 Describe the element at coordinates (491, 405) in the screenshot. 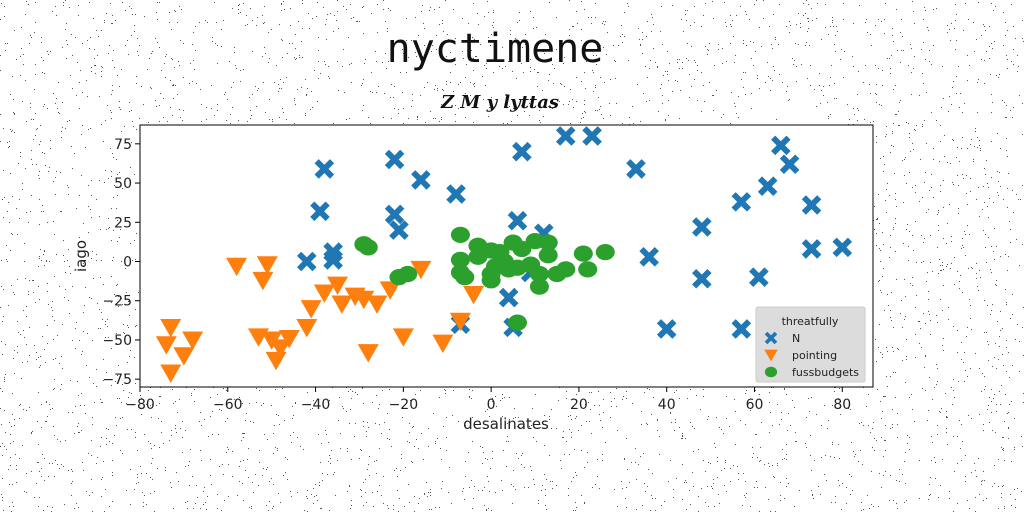

I see `x-tick-label: 0` at that location.